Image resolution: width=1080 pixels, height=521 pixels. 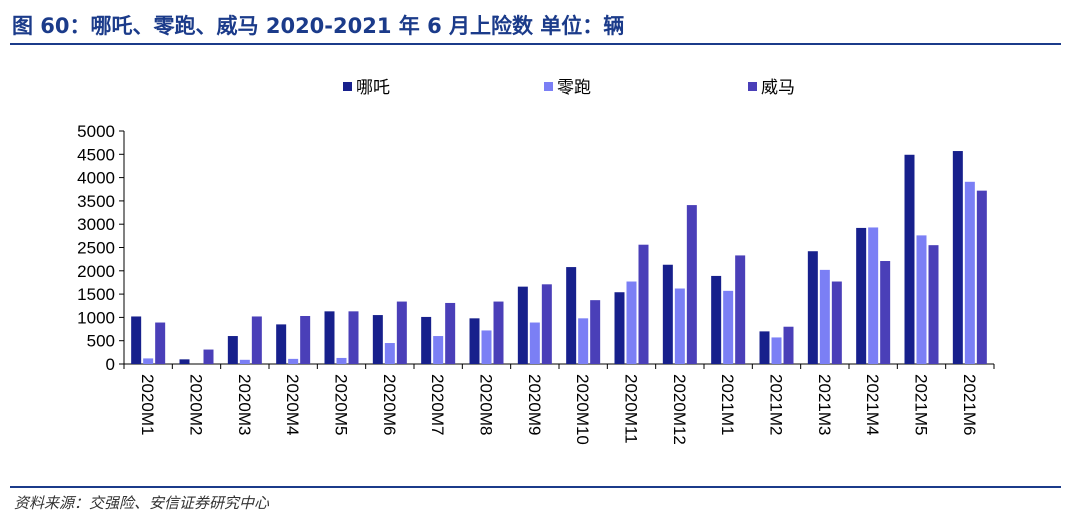 What do you see at coordinates (474, 341) in the screenshot?
I see `bar-哪吒-2020M8` at bounding box center [474, 341].